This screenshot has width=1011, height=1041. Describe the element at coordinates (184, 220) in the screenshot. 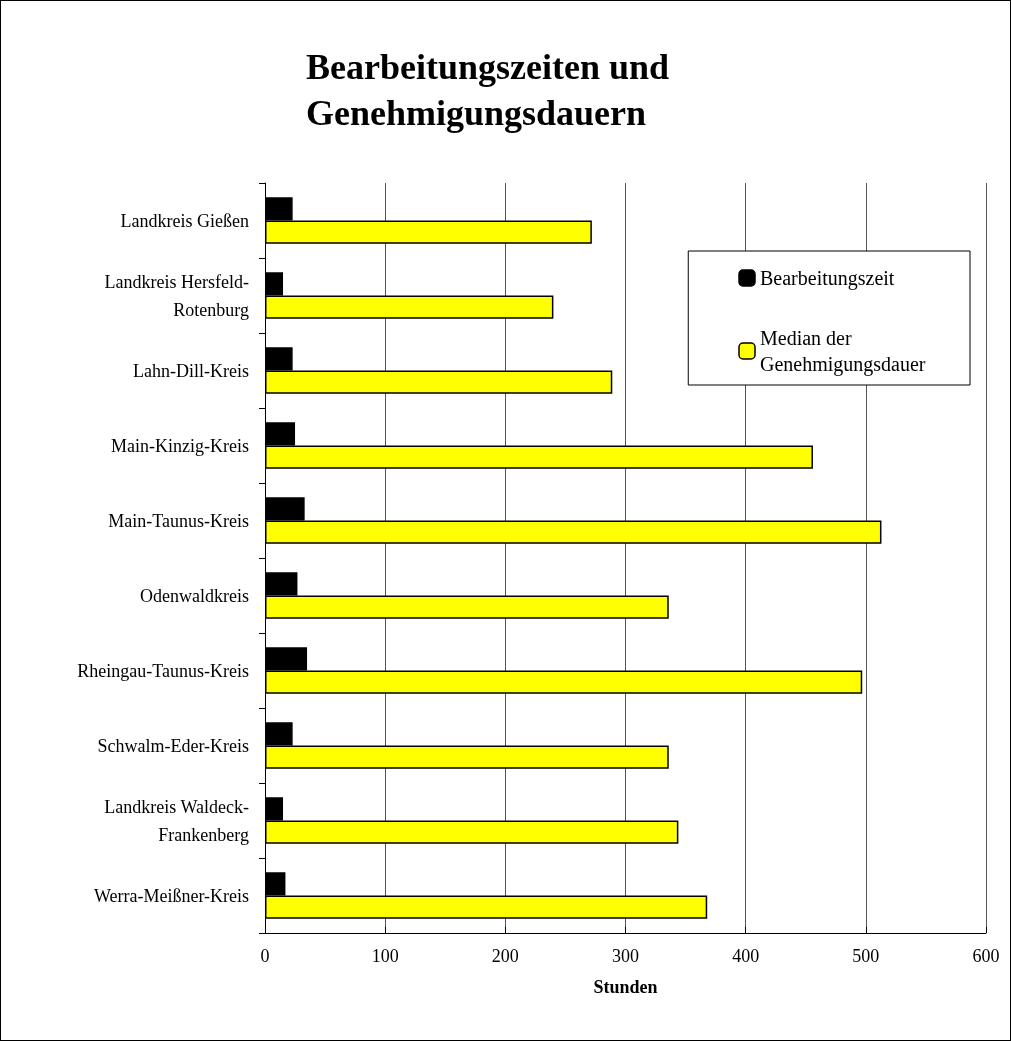

I see `y-tick-label: Landkreis Gießen` at that location.